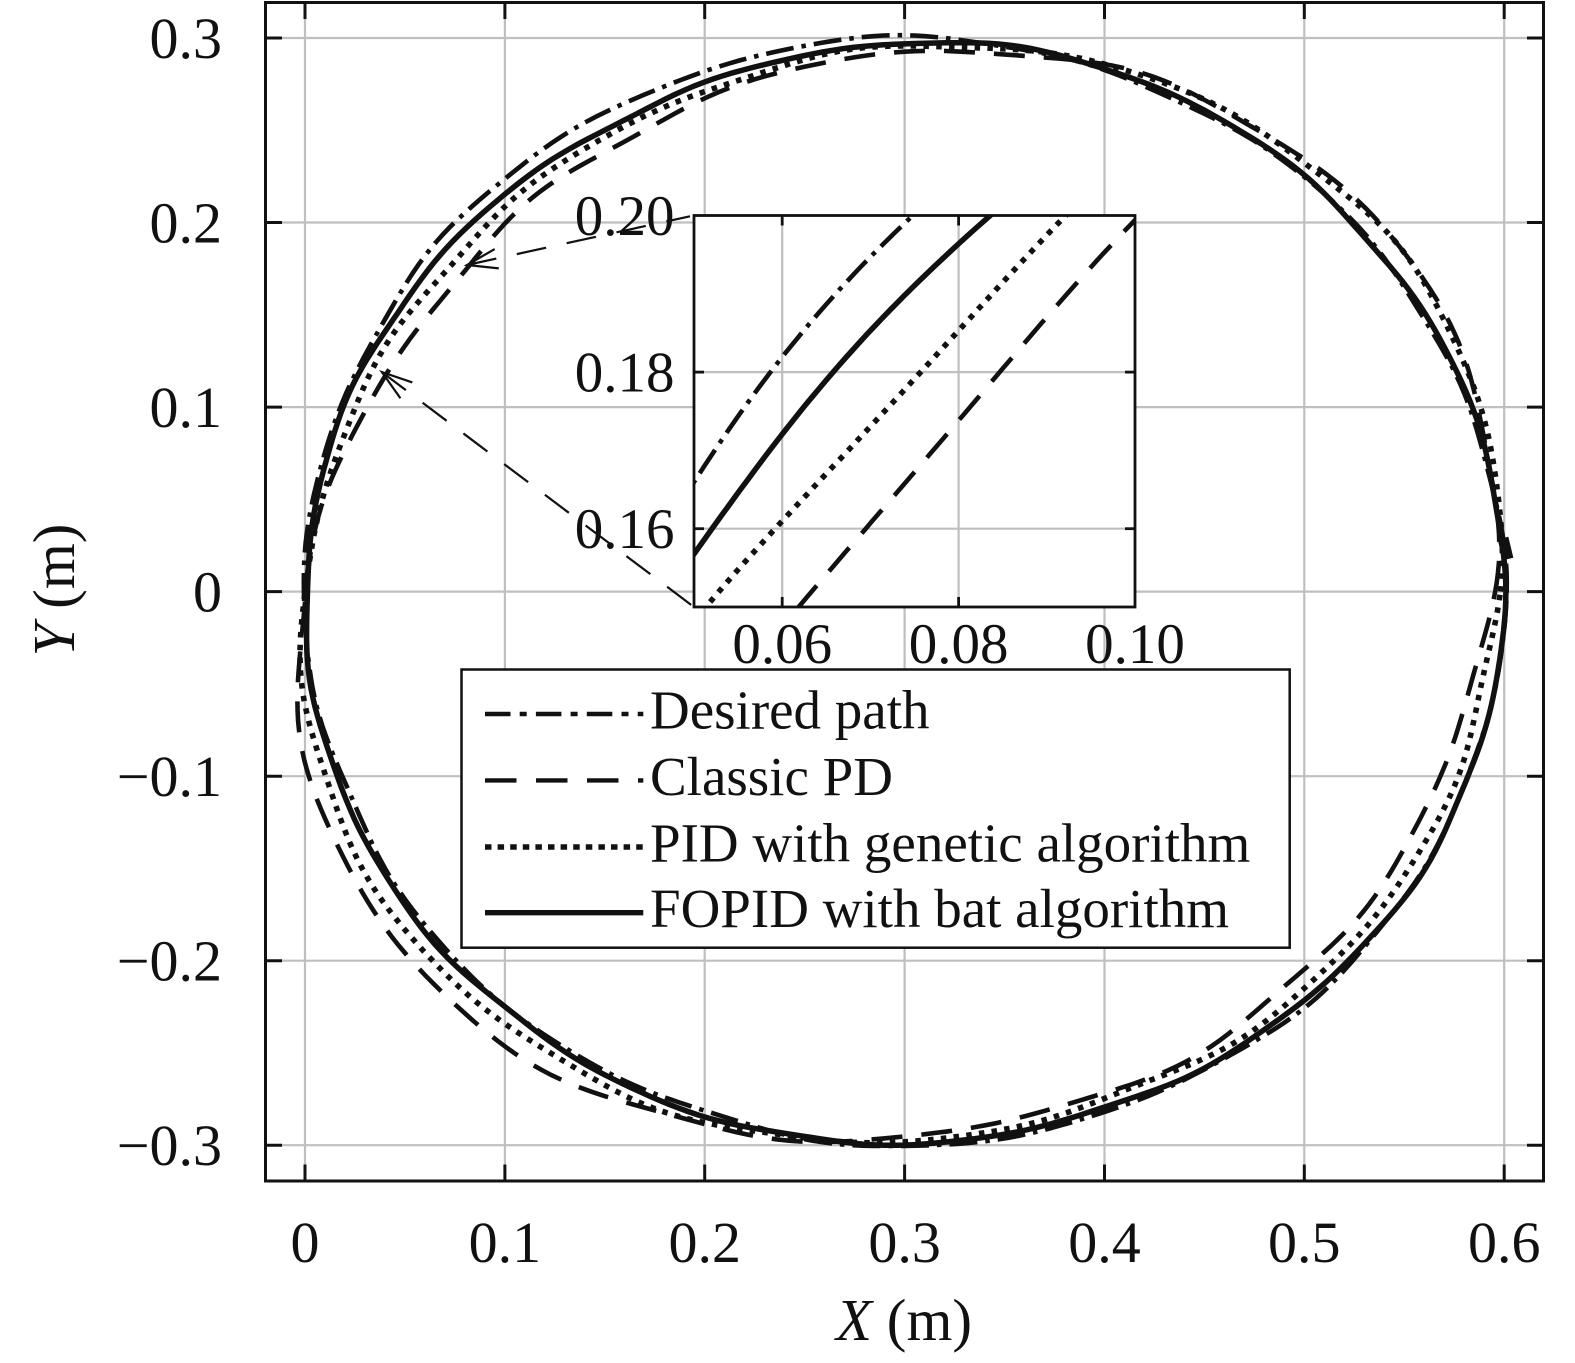  Describe the element at coordinates (625, 216) in the screenshot. I see `svg-text: 0.20` at that location.